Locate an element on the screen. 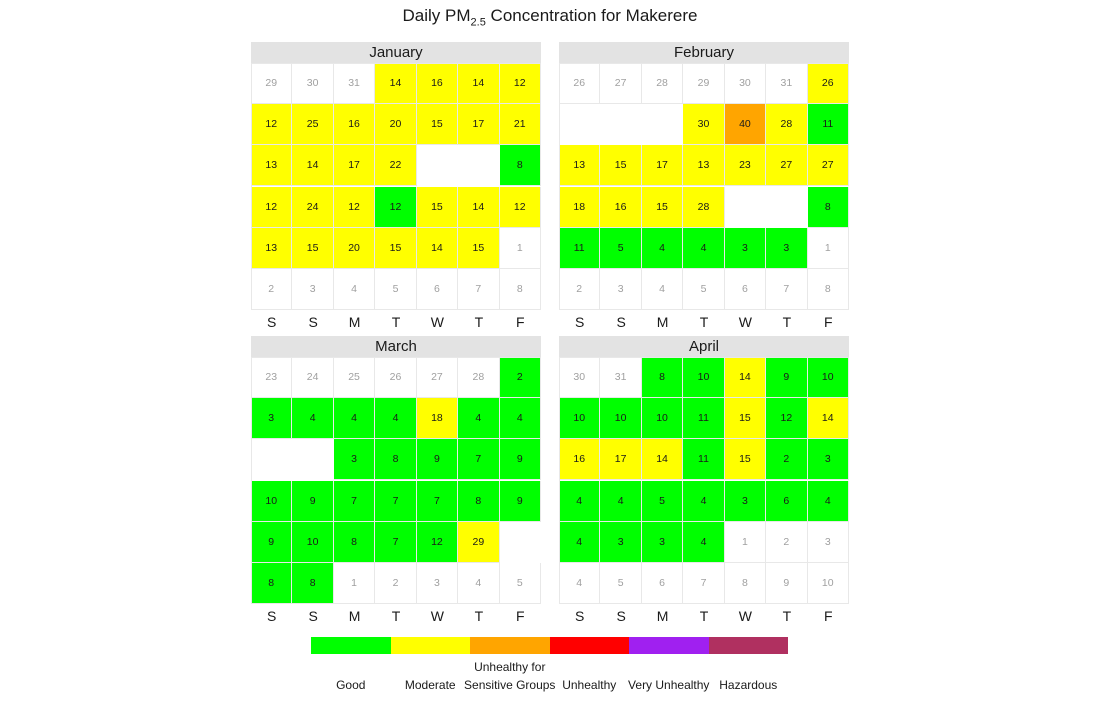 This screenshot has height=706, width=1100. calendar-cell-value: 25 is located at coordinates (313, 125).